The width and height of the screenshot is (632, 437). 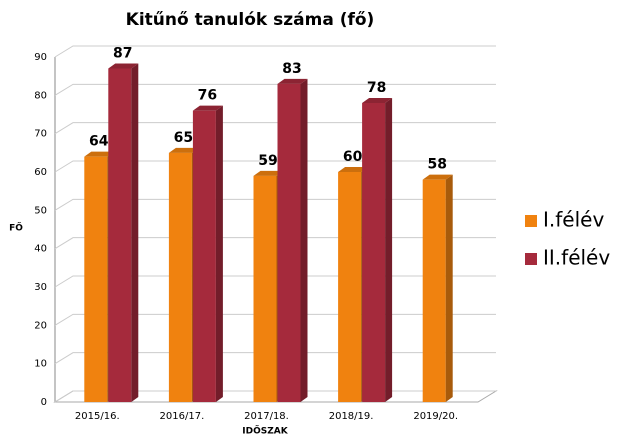 I want to click on y-axis-label: FŐ, so click(x=16, y=228).